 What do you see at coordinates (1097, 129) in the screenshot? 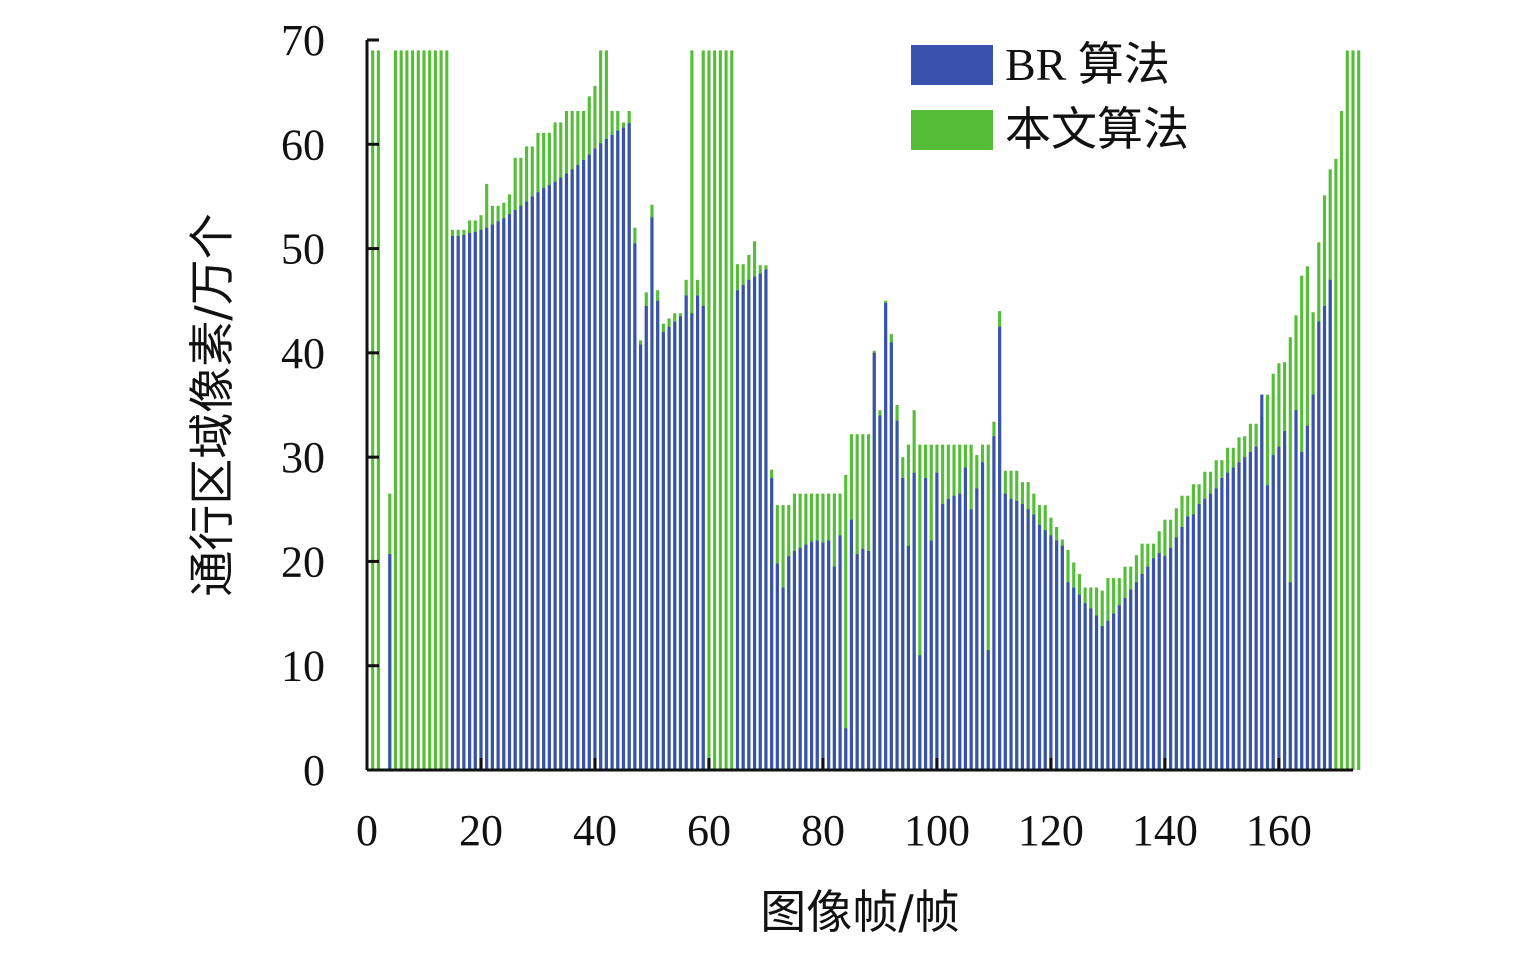
I see `legend-label-ours: 本文算法` at bounding box center [1097, 129].